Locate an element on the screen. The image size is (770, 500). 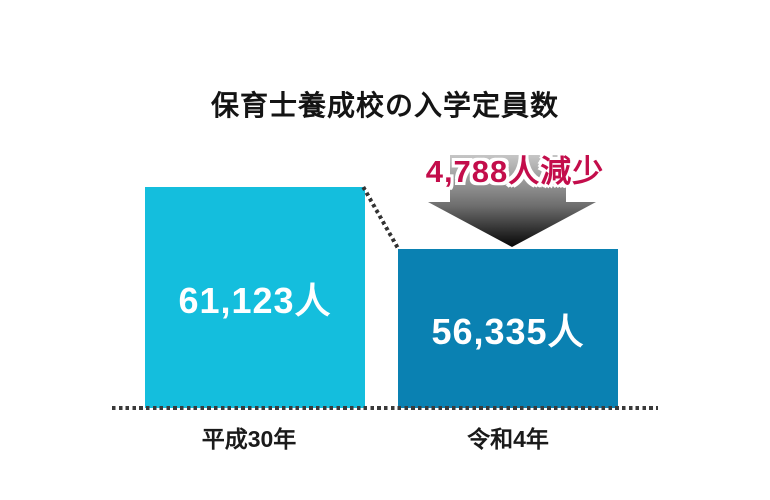
bar-heisei30: 61,123人 is located at coordinates (255, 297).